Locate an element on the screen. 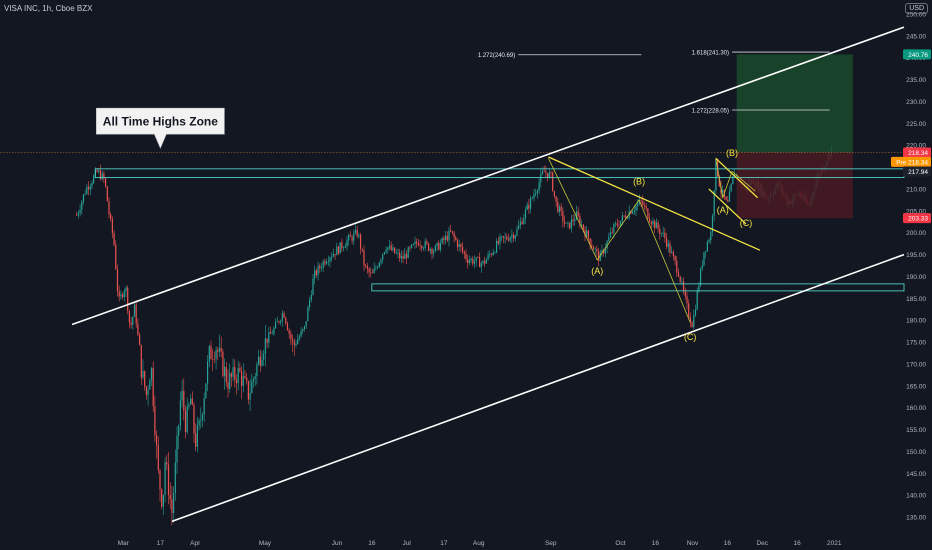  fib-level-label: 1.618(241.30) is located at coordinates (710, 54).